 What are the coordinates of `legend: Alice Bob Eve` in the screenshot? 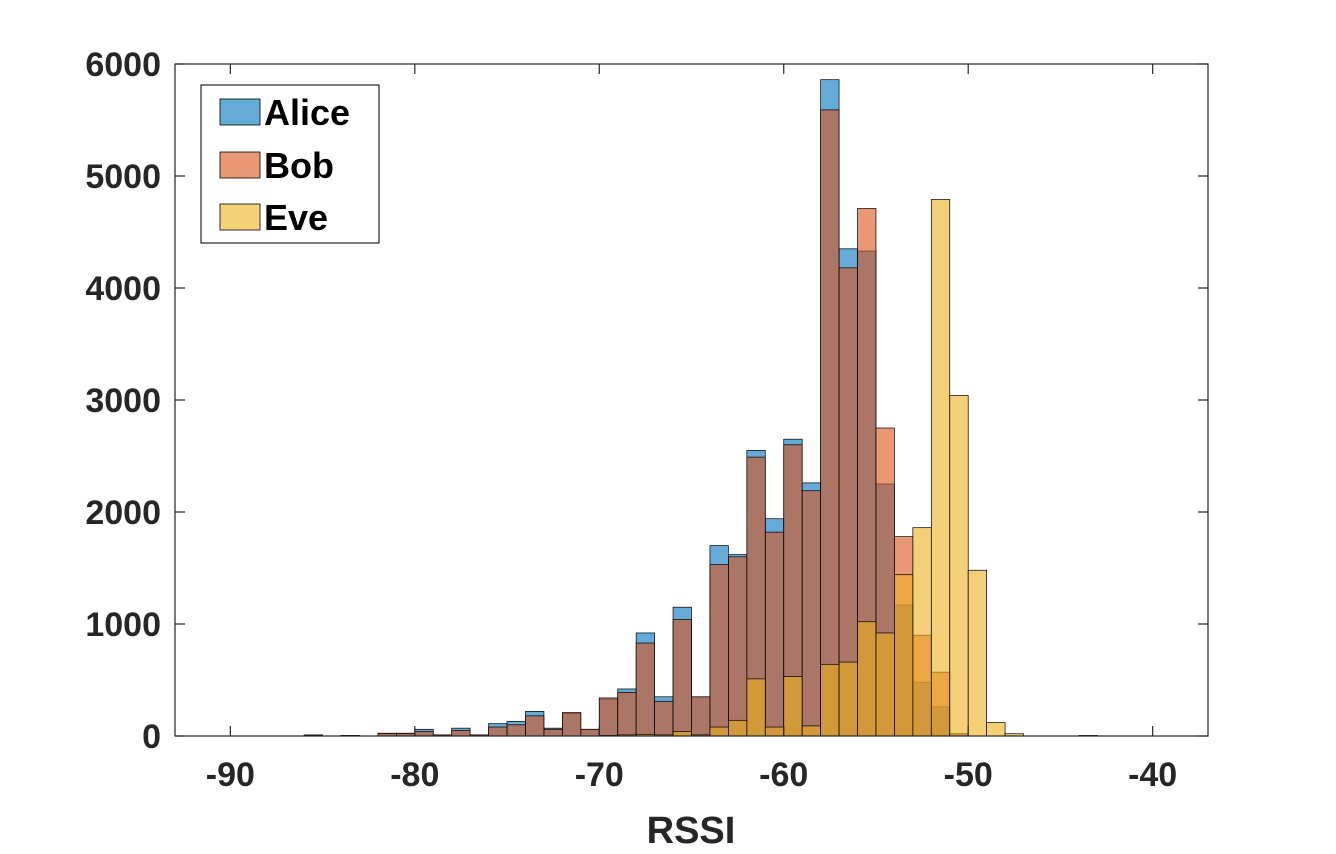 It's located at (290, 164).